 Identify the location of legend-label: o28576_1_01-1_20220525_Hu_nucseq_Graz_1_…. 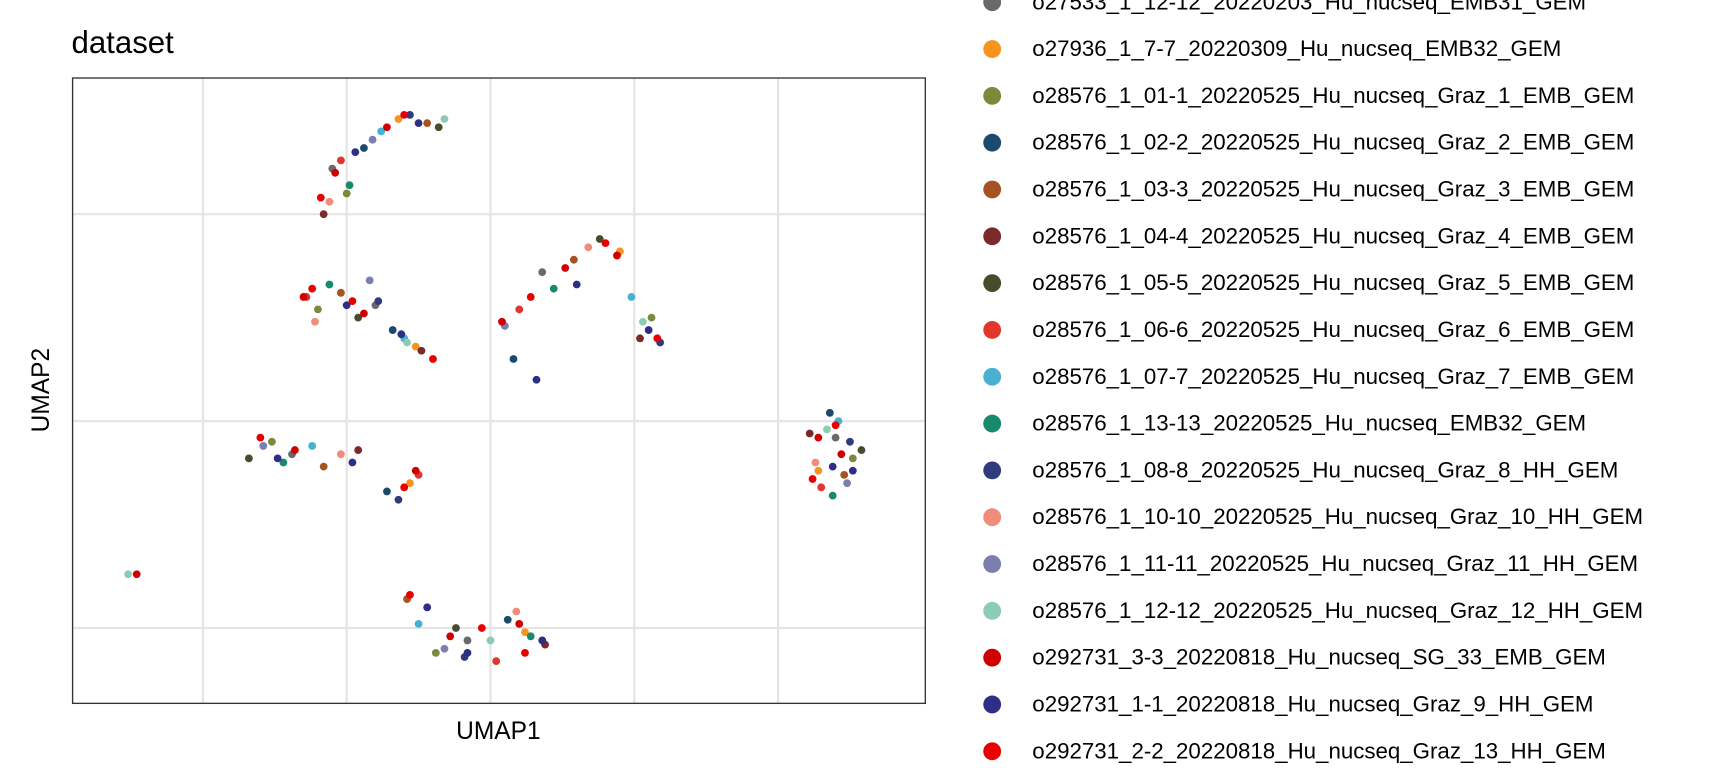
(1333, 95).